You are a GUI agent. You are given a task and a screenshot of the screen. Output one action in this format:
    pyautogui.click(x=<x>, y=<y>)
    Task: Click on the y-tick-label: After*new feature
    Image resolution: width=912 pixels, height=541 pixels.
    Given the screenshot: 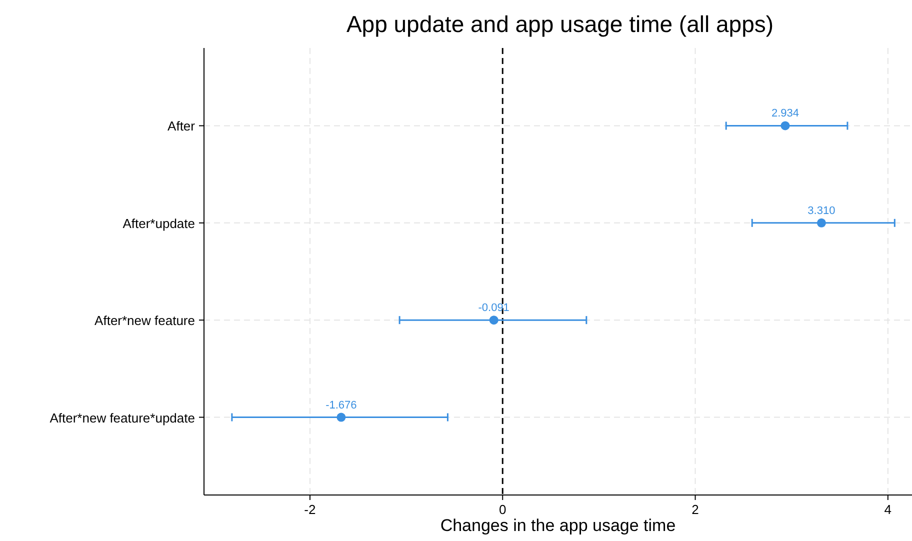 What is the action you would take?
    pyautogui.click(x=144, y=320)
    